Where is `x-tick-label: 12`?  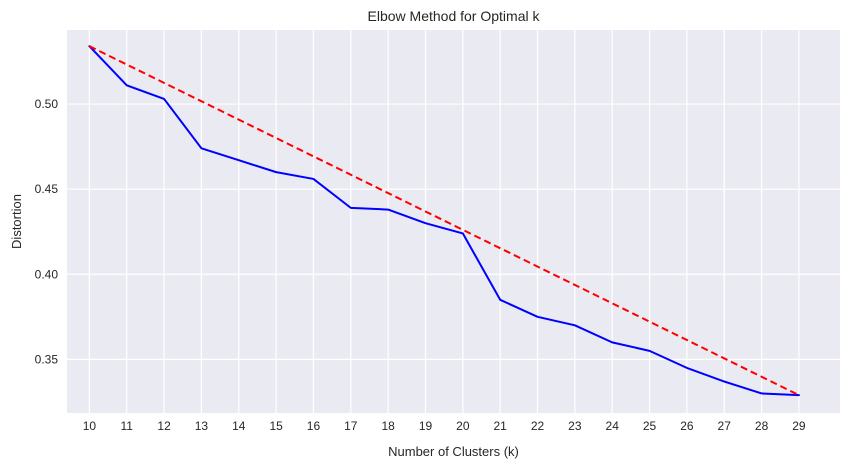 x-tick-label: 12 is located at coordinates (164, 426).